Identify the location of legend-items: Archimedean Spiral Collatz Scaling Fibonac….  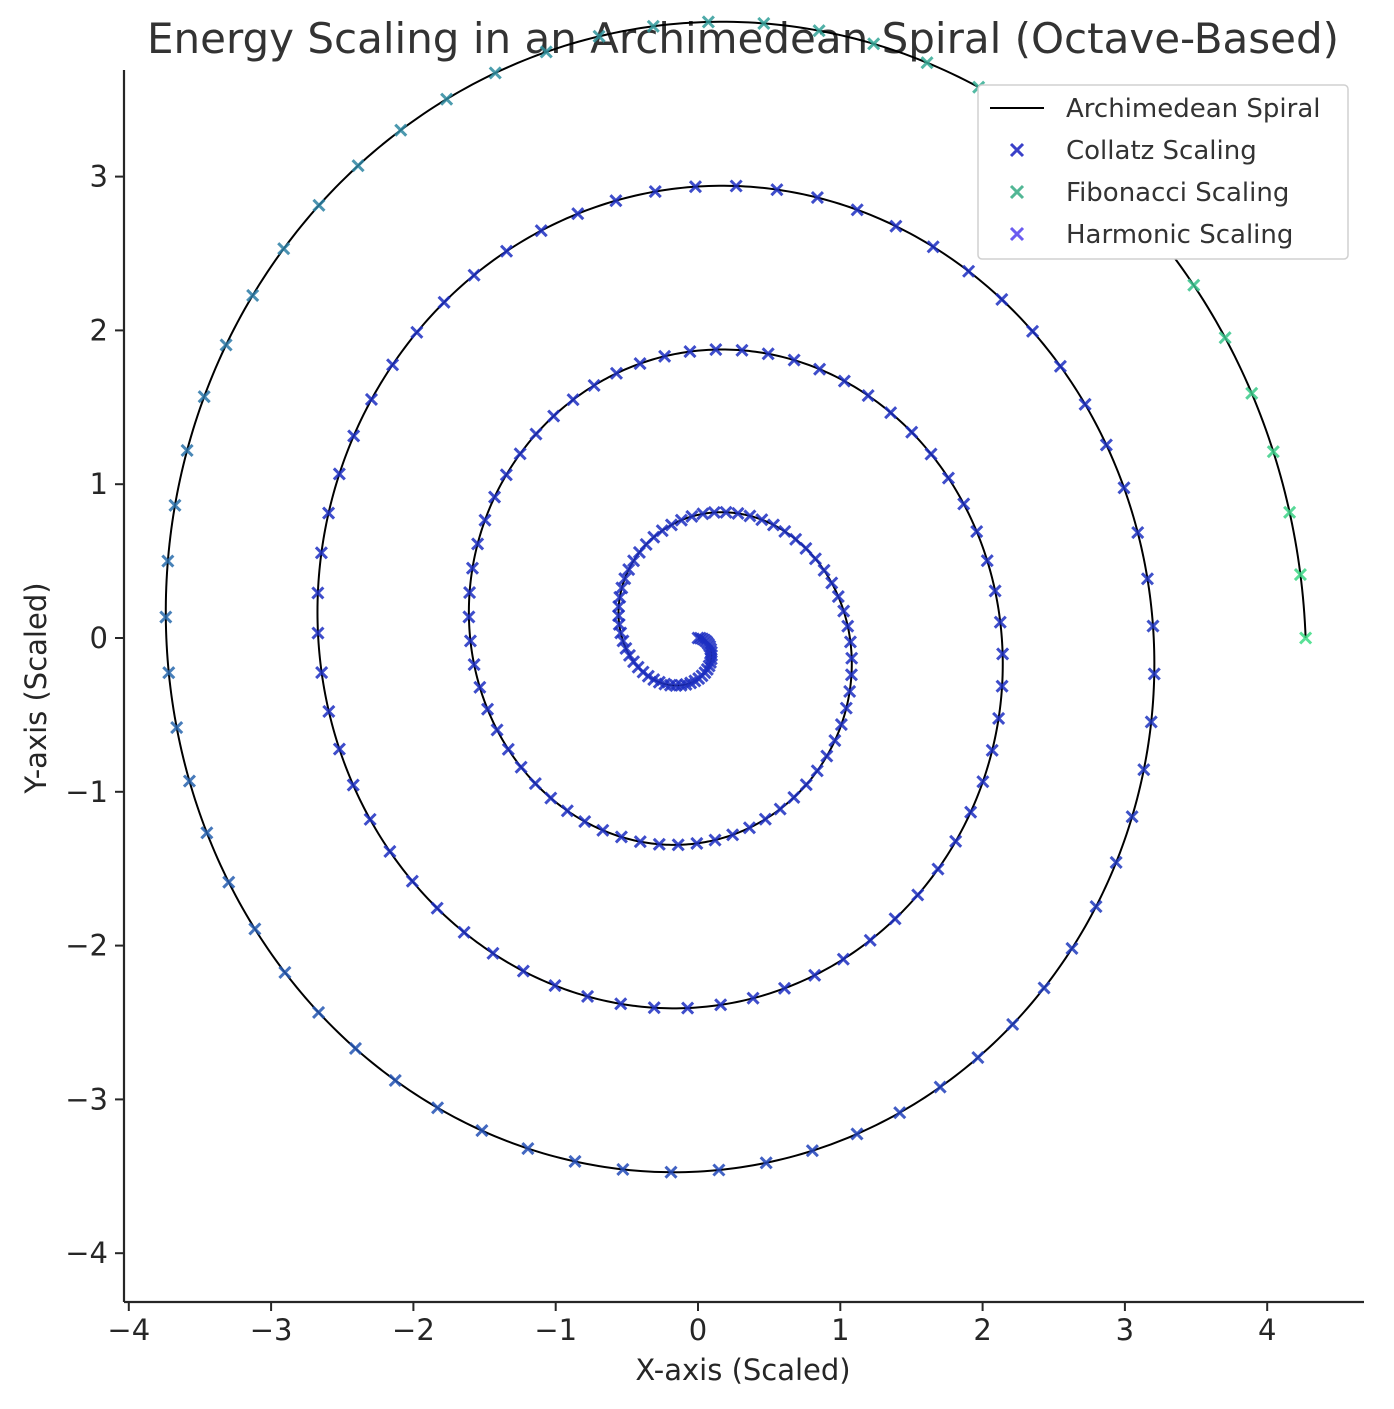
(1155, 172).